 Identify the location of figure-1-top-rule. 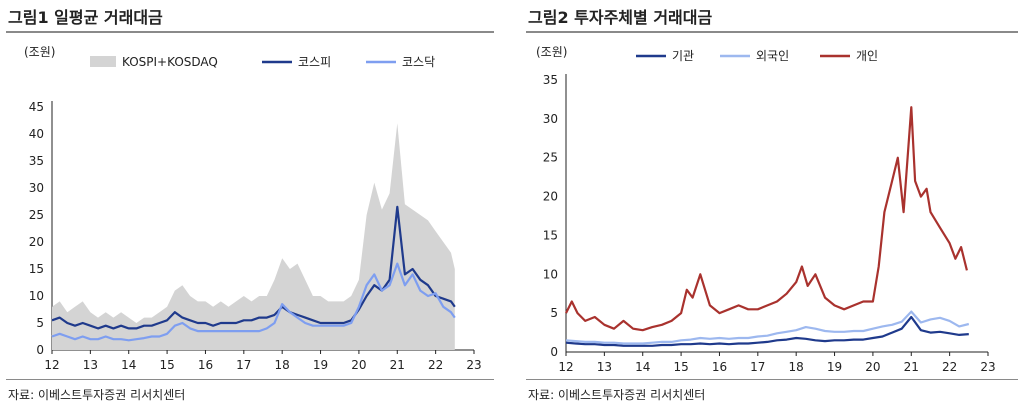
(250, 32).